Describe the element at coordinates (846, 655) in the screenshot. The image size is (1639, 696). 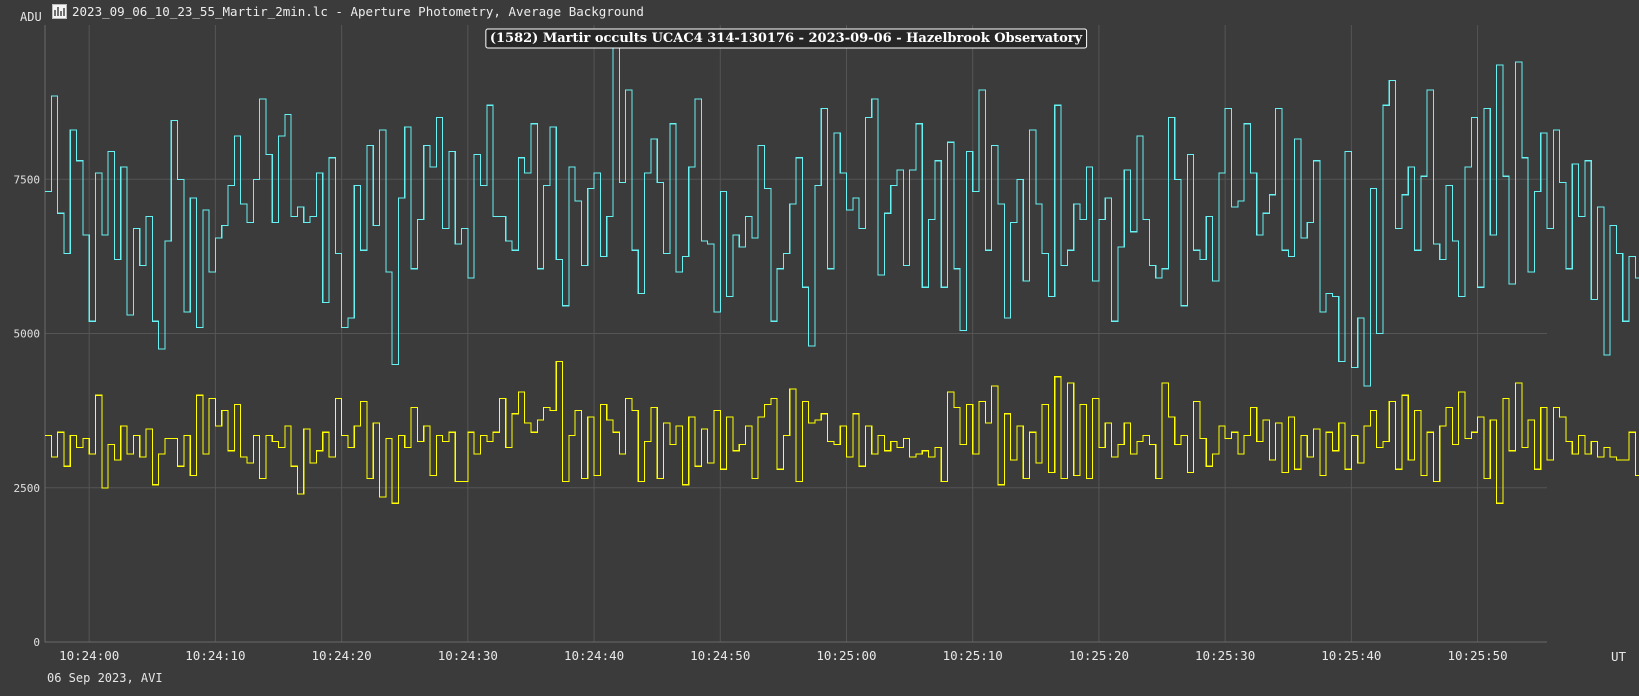
I see `x-tick-label: 10:25:00` at that location.